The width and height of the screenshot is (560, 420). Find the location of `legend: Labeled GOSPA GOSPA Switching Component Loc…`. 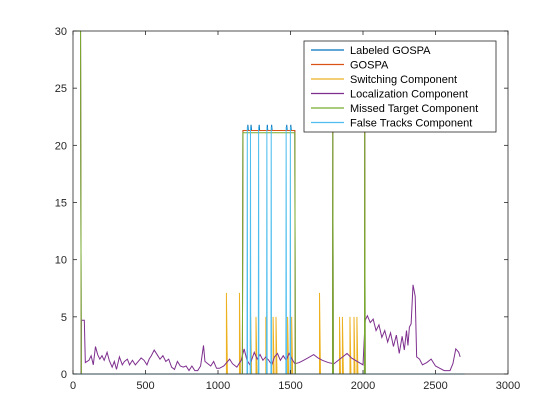

legend: Labeled GOSPA GOSPA Switching Component Loc… is located at coordinates (400, 86).